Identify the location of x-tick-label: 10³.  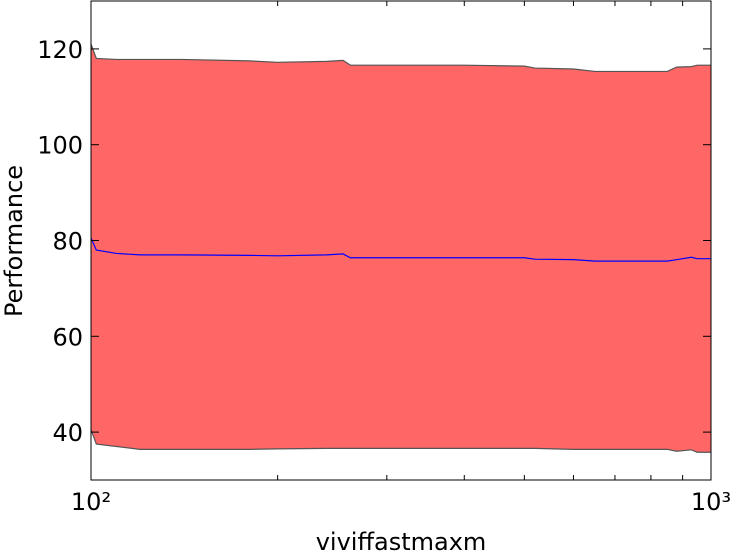
(711, 502).